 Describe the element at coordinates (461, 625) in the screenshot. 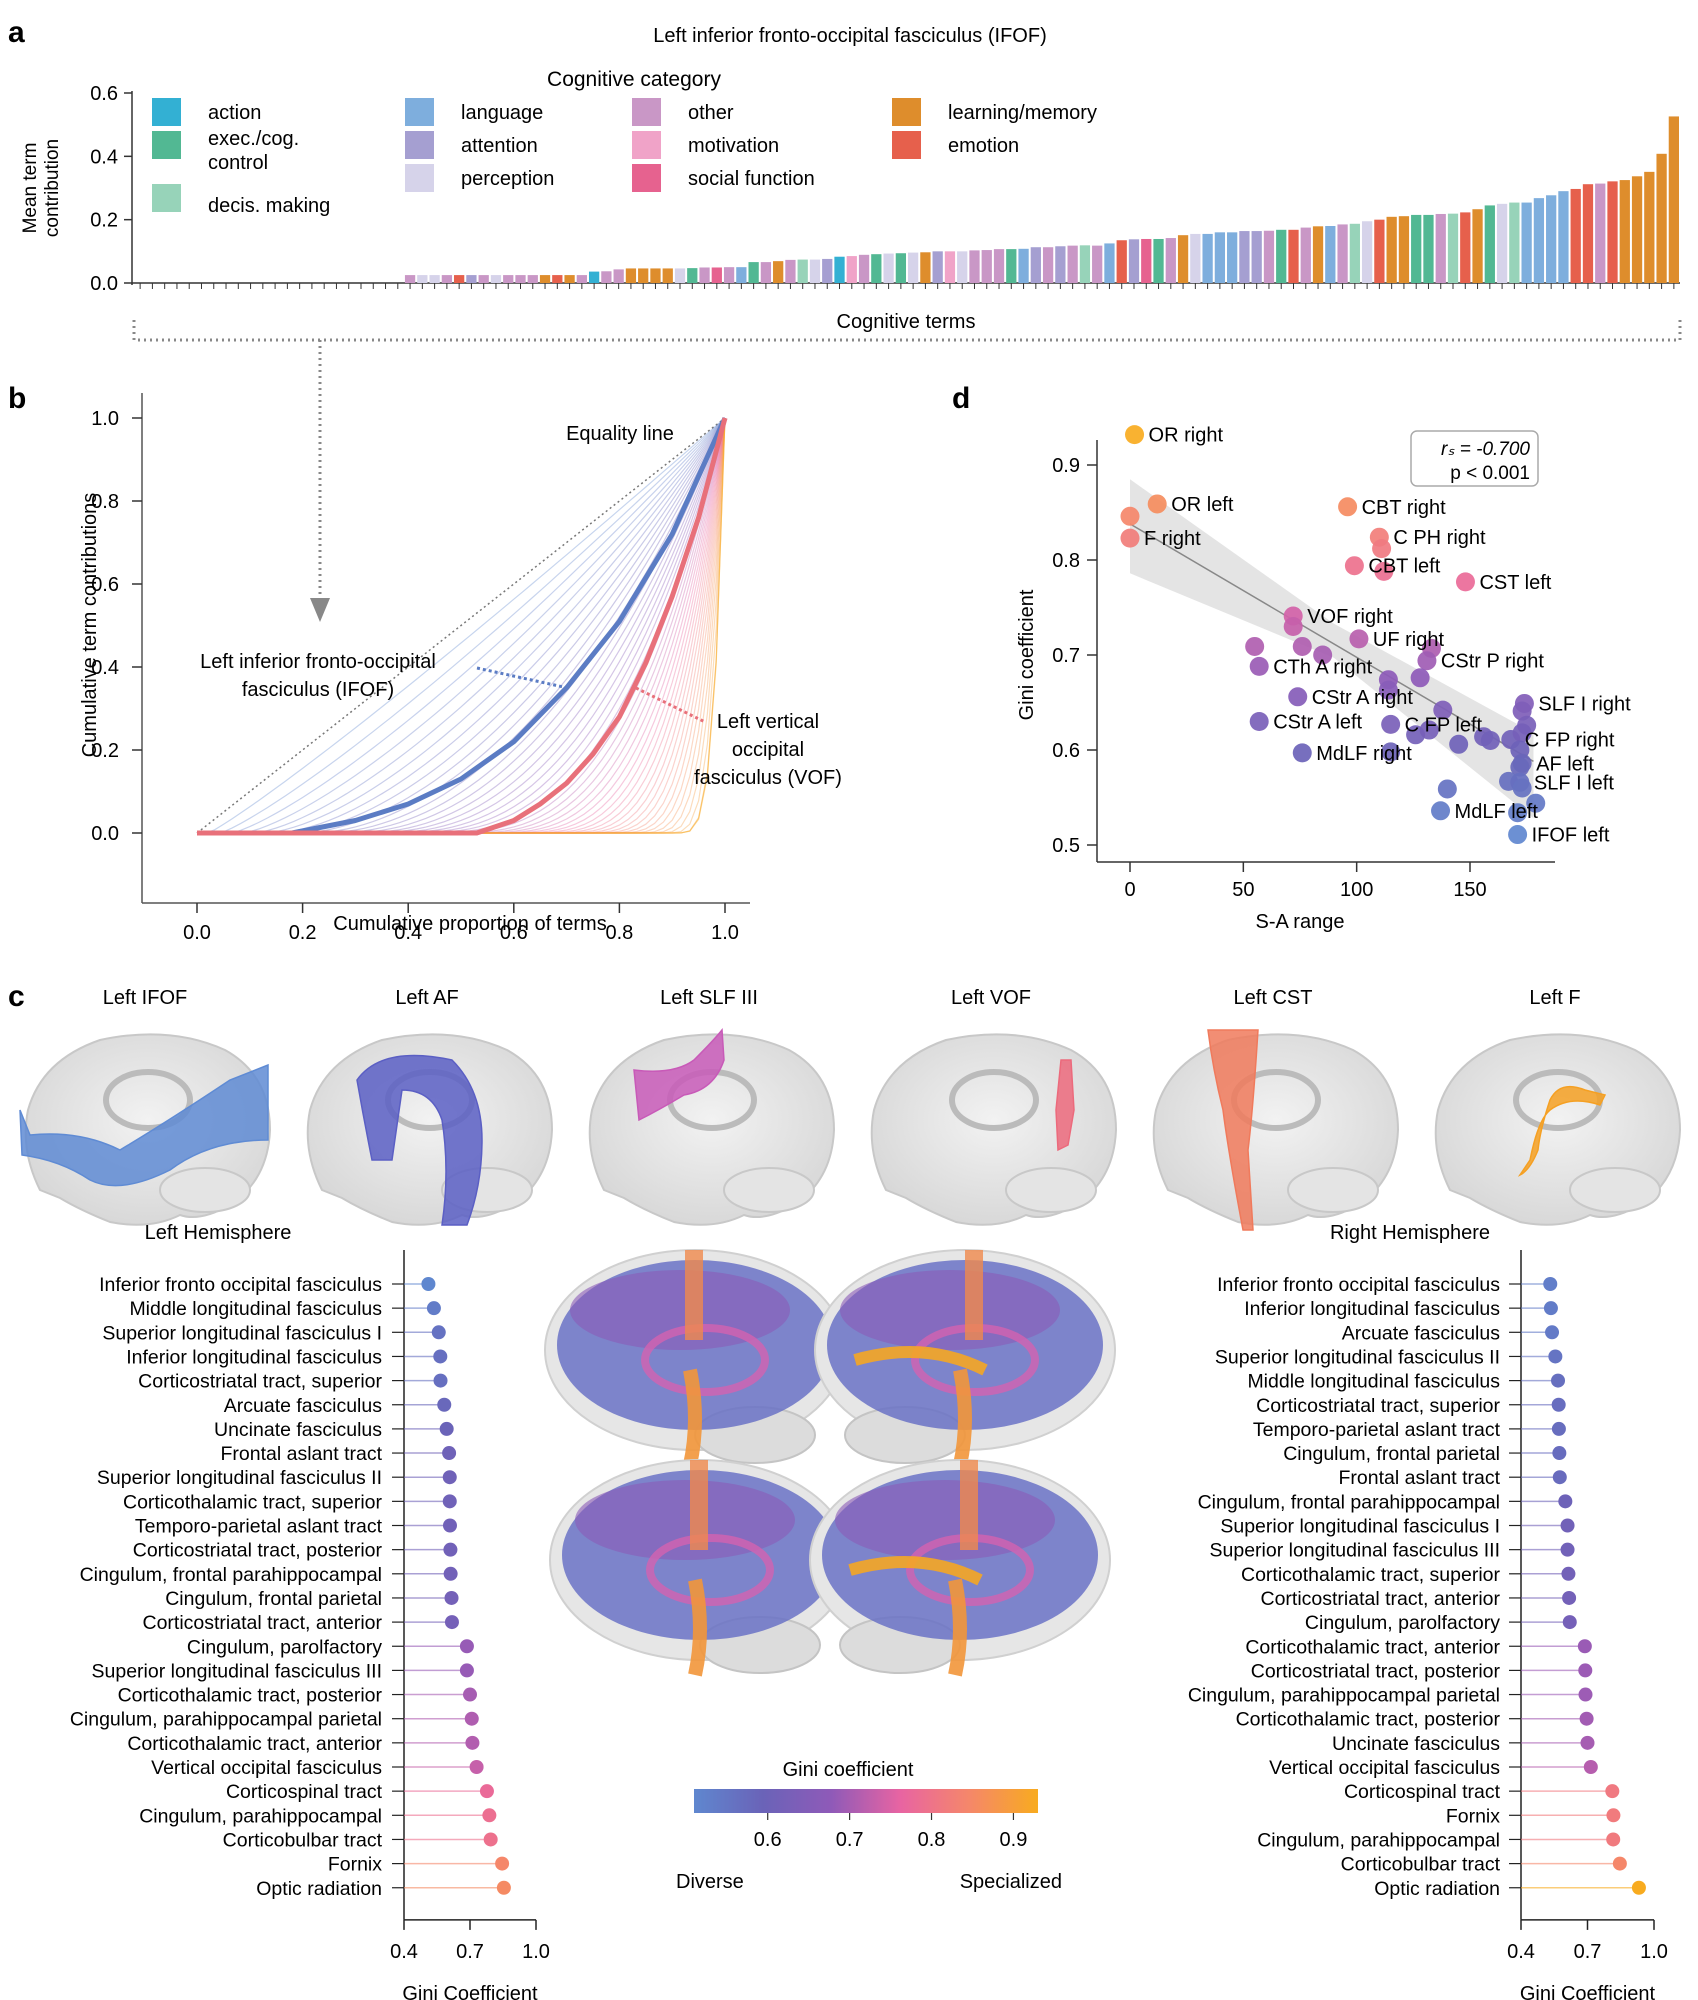

I see `lorenz-curve` at that location.